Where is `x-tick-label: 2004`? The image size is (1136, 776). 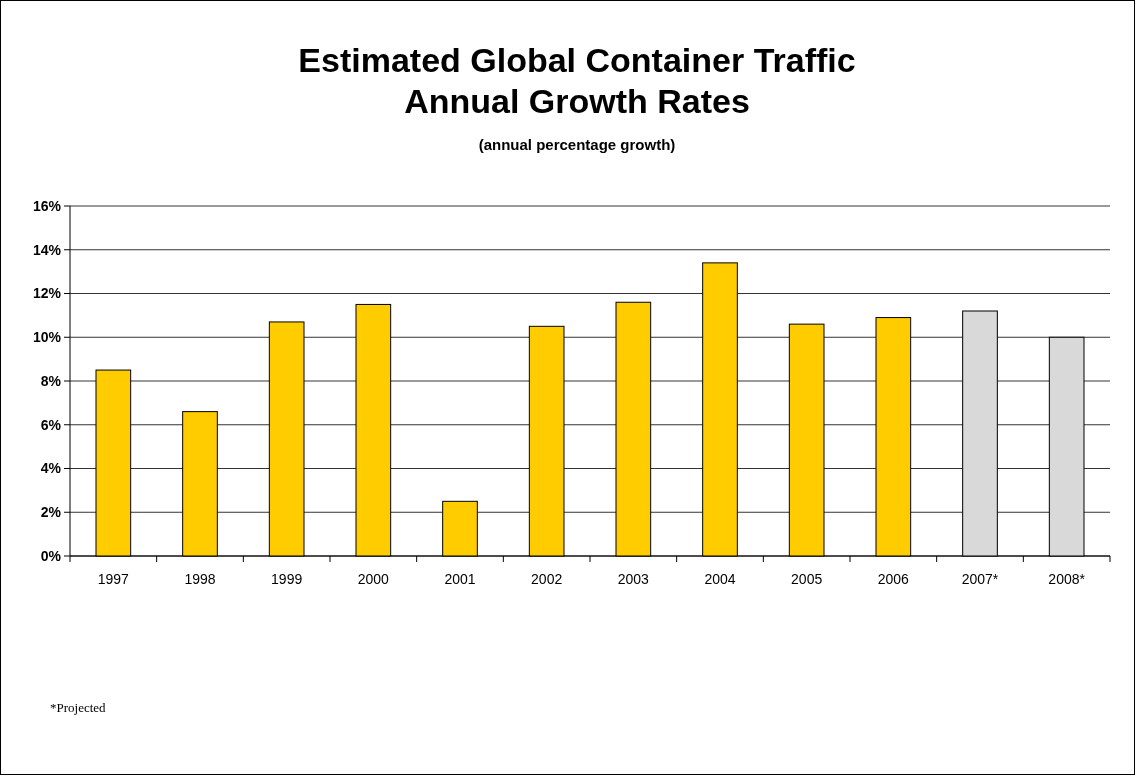 x-tick-label: 2004 is located at coordinates (720, 579).